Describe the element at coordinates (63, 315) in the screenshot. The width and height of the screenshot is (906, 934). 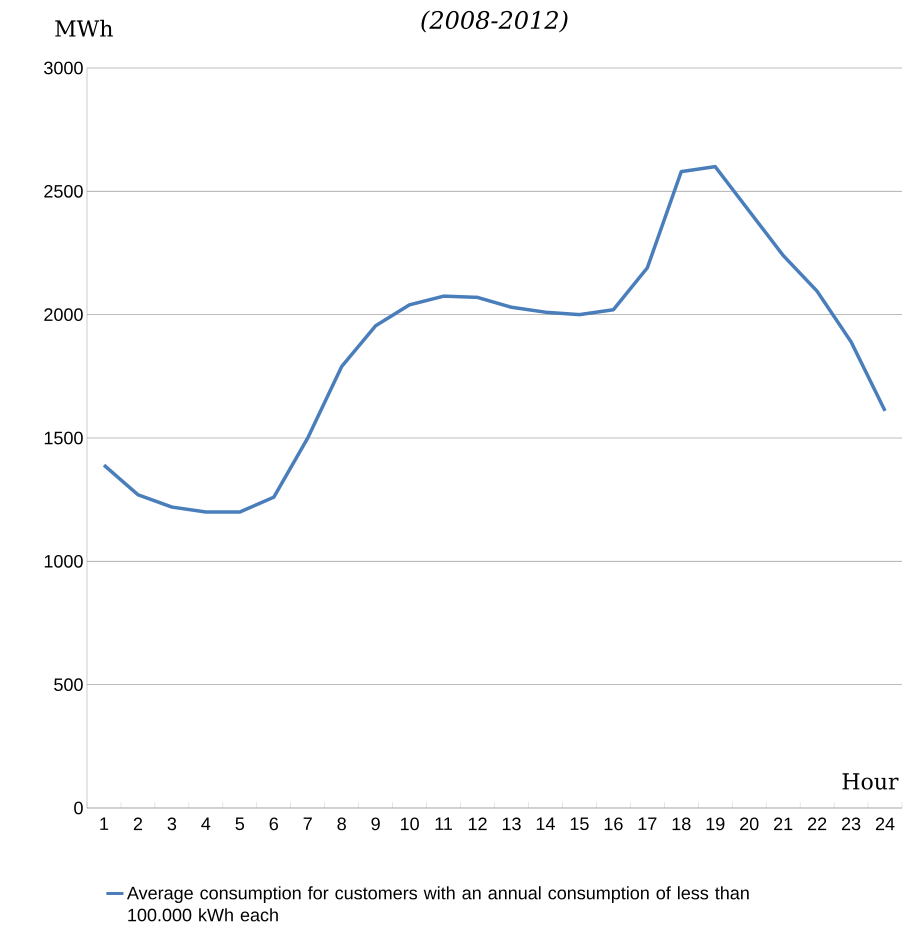
I see `y-tick-label: 2000` at that location.